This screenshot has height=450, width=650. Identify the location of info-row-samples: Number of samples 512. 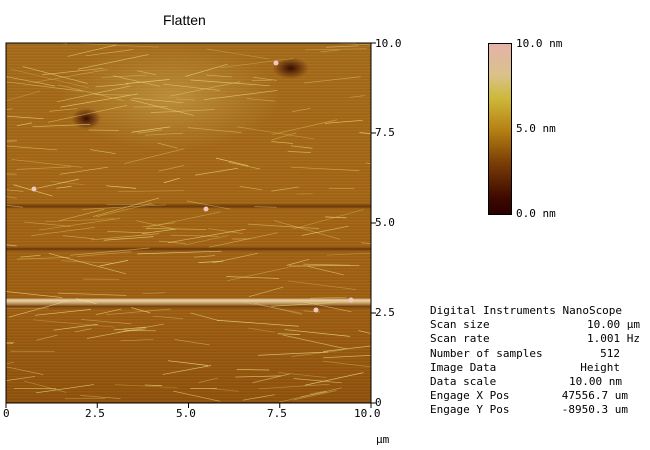
(535, 354).